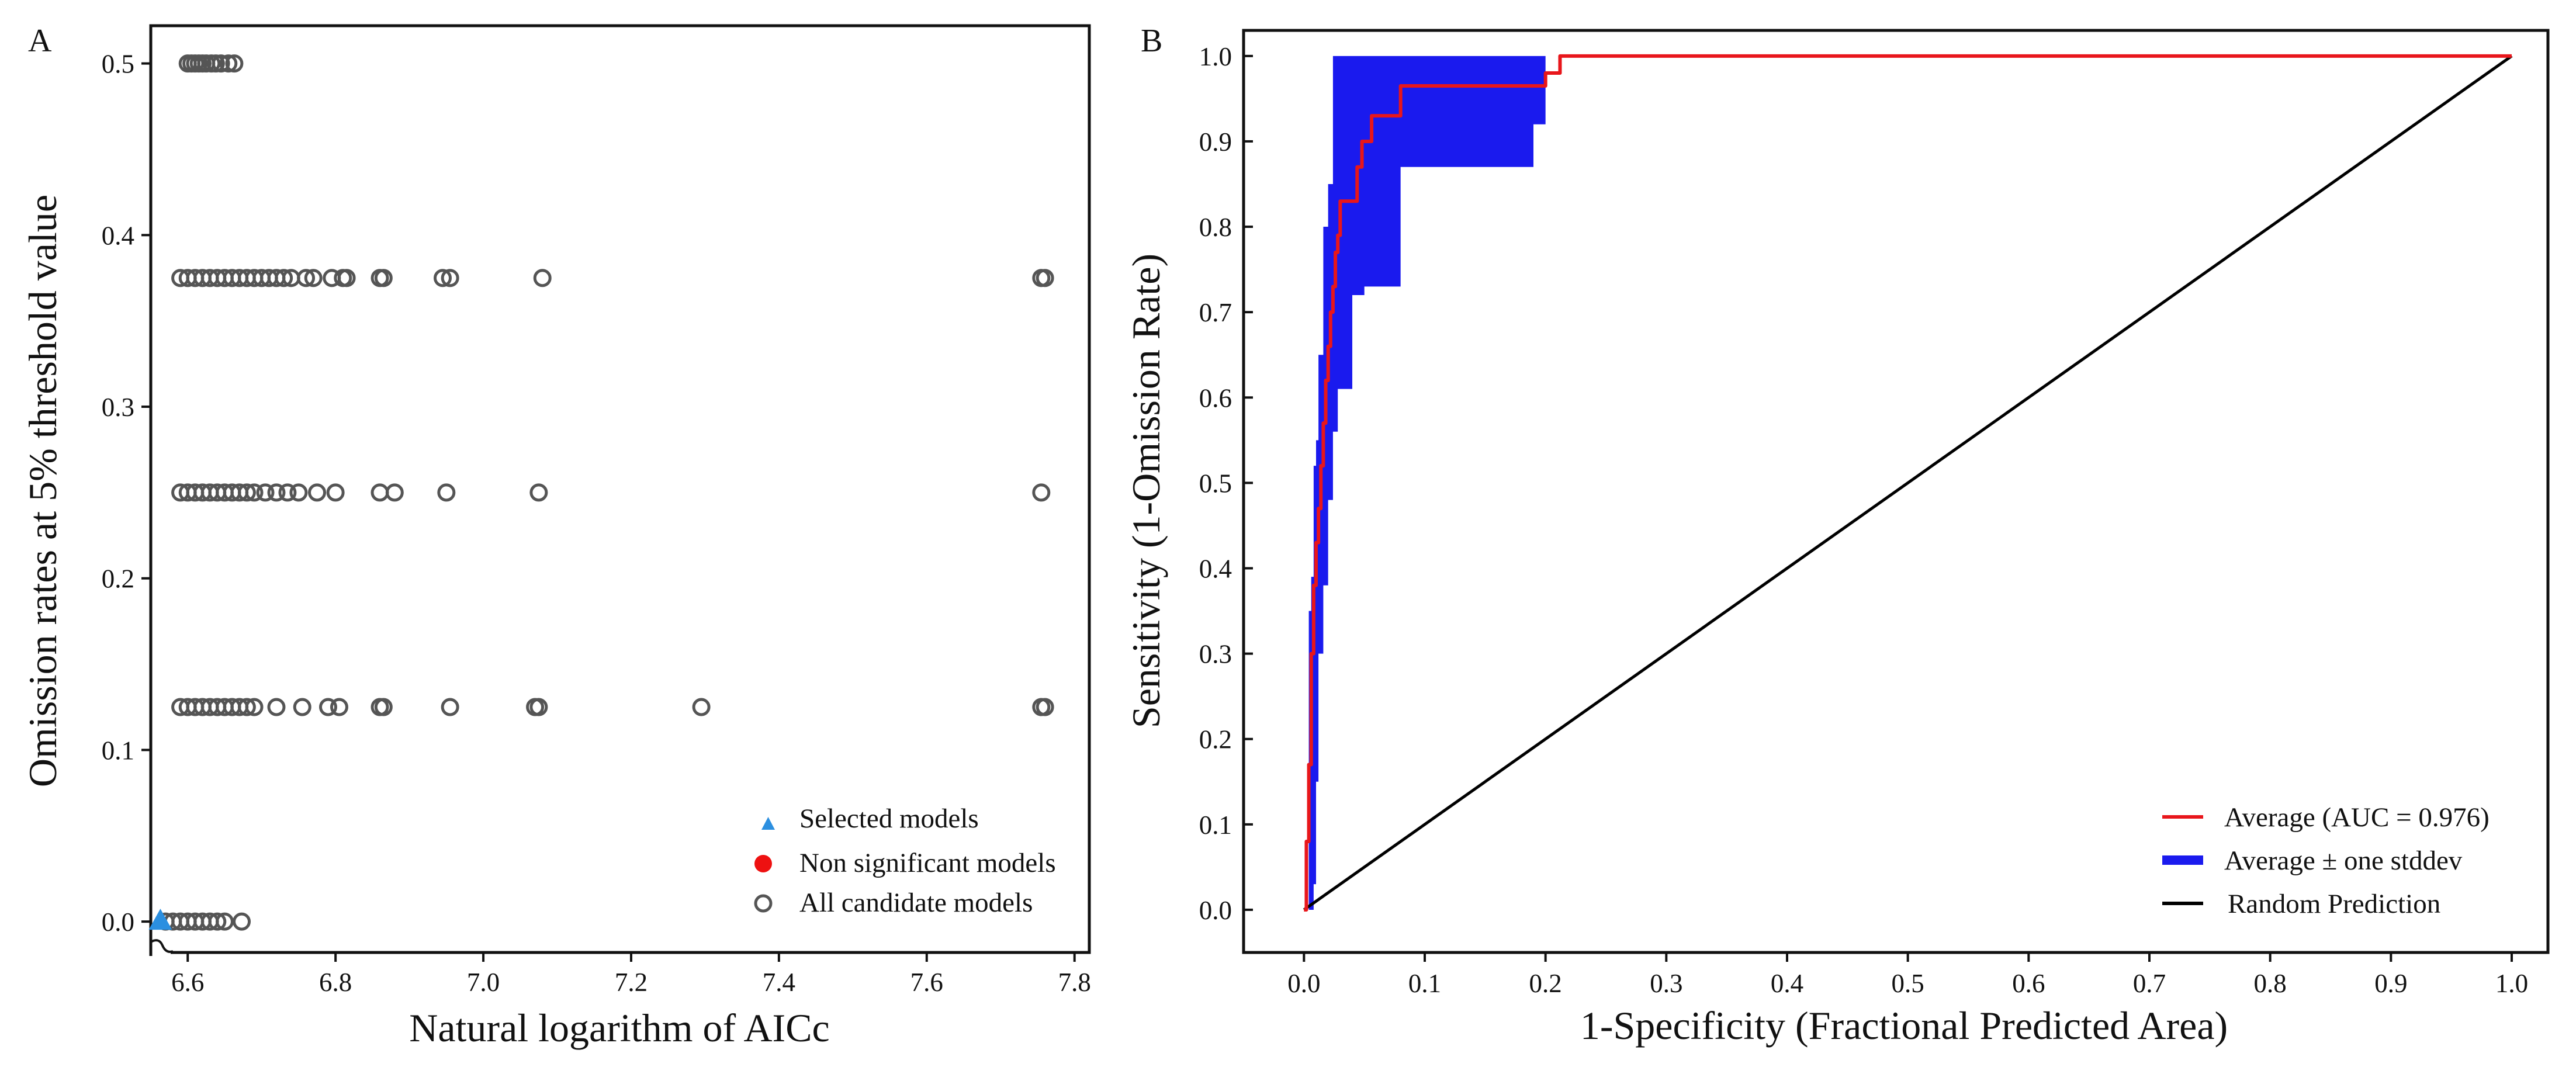  What do you see at coordinates (1074, 982) in the screenshot?
I see `panel-a-x-tick-label: 7.8` at bounding box center [1074, 982].